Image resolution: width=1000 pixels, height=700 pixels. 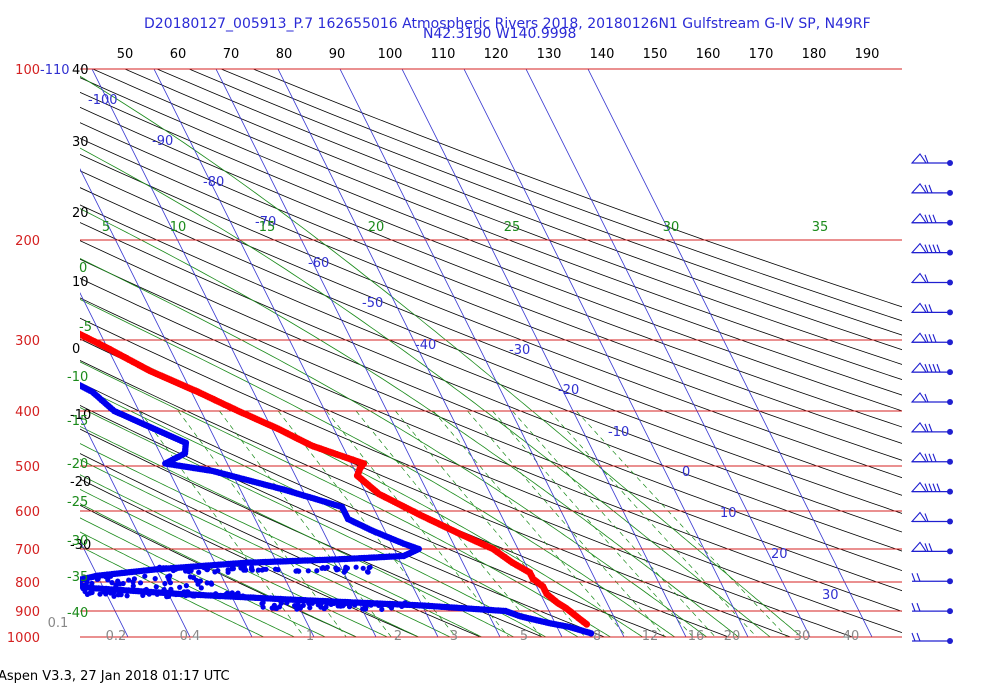 What do you see at coordinates (116, 636) in the screenshot?
I see `mixing-ratio-label: 0.2` at bounding box center [116, 636].